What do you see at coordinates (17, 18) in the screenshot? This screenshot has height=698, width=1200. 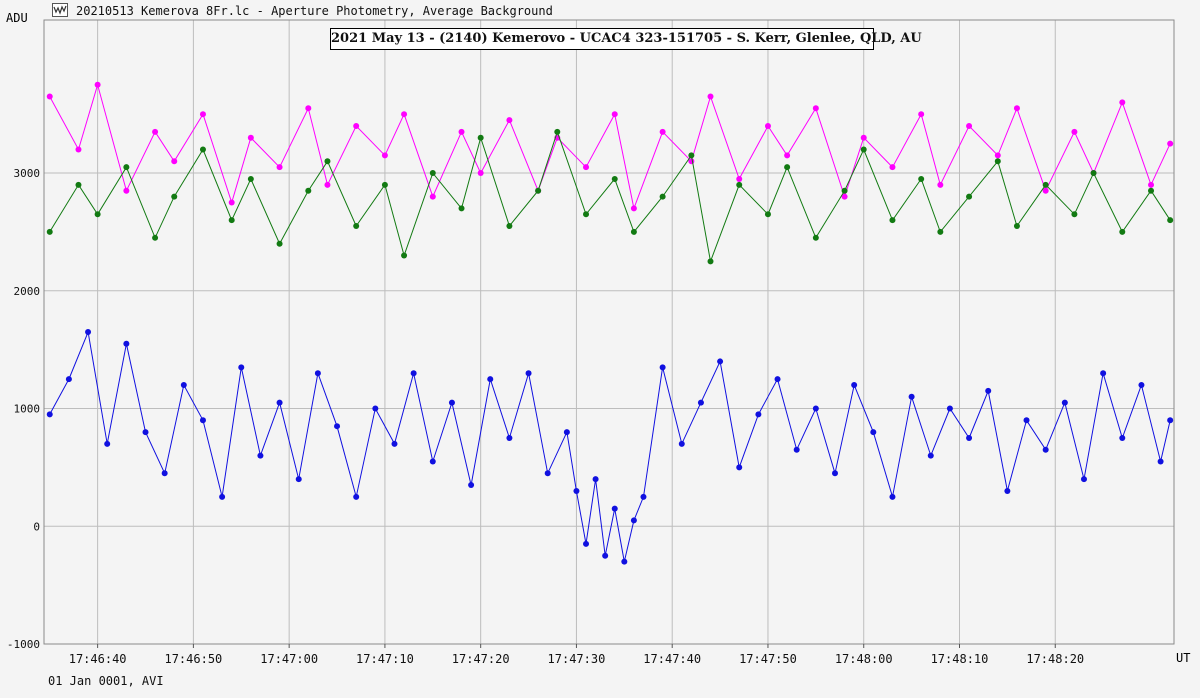 I see `y-axis-label: ADU` at bounding box center [17, 18].